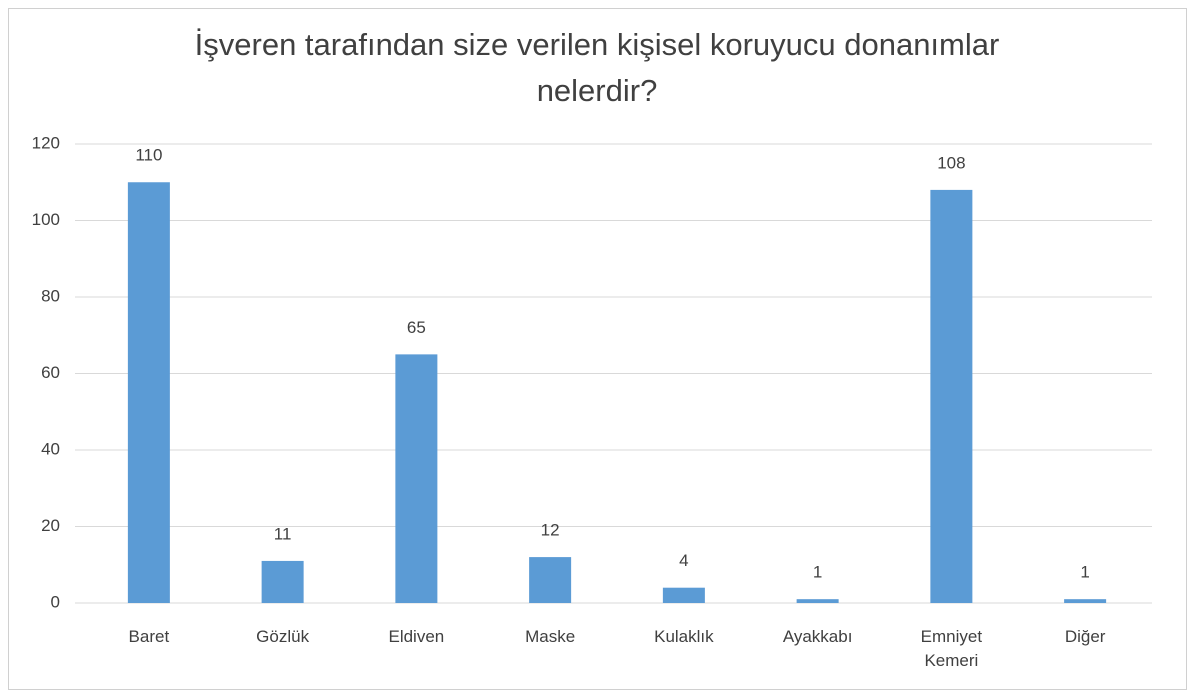 This screenshot has height=697, width=1195. Describe the element at coordinates (50, 372) in the screenshot. I see `y-tick-label: 60` at that location.